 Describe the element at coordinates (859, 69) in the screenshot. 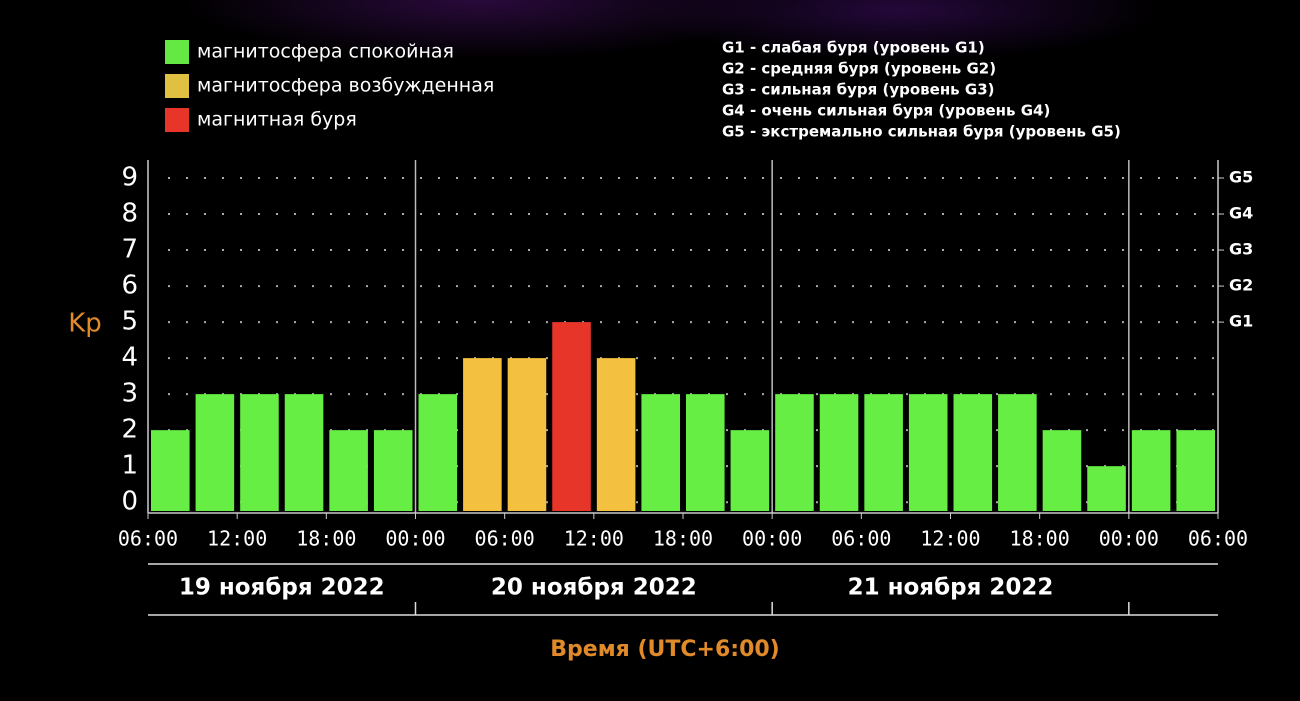

I see `storm-level-note: G2 - средняя буря (уровень G2)` at that location.